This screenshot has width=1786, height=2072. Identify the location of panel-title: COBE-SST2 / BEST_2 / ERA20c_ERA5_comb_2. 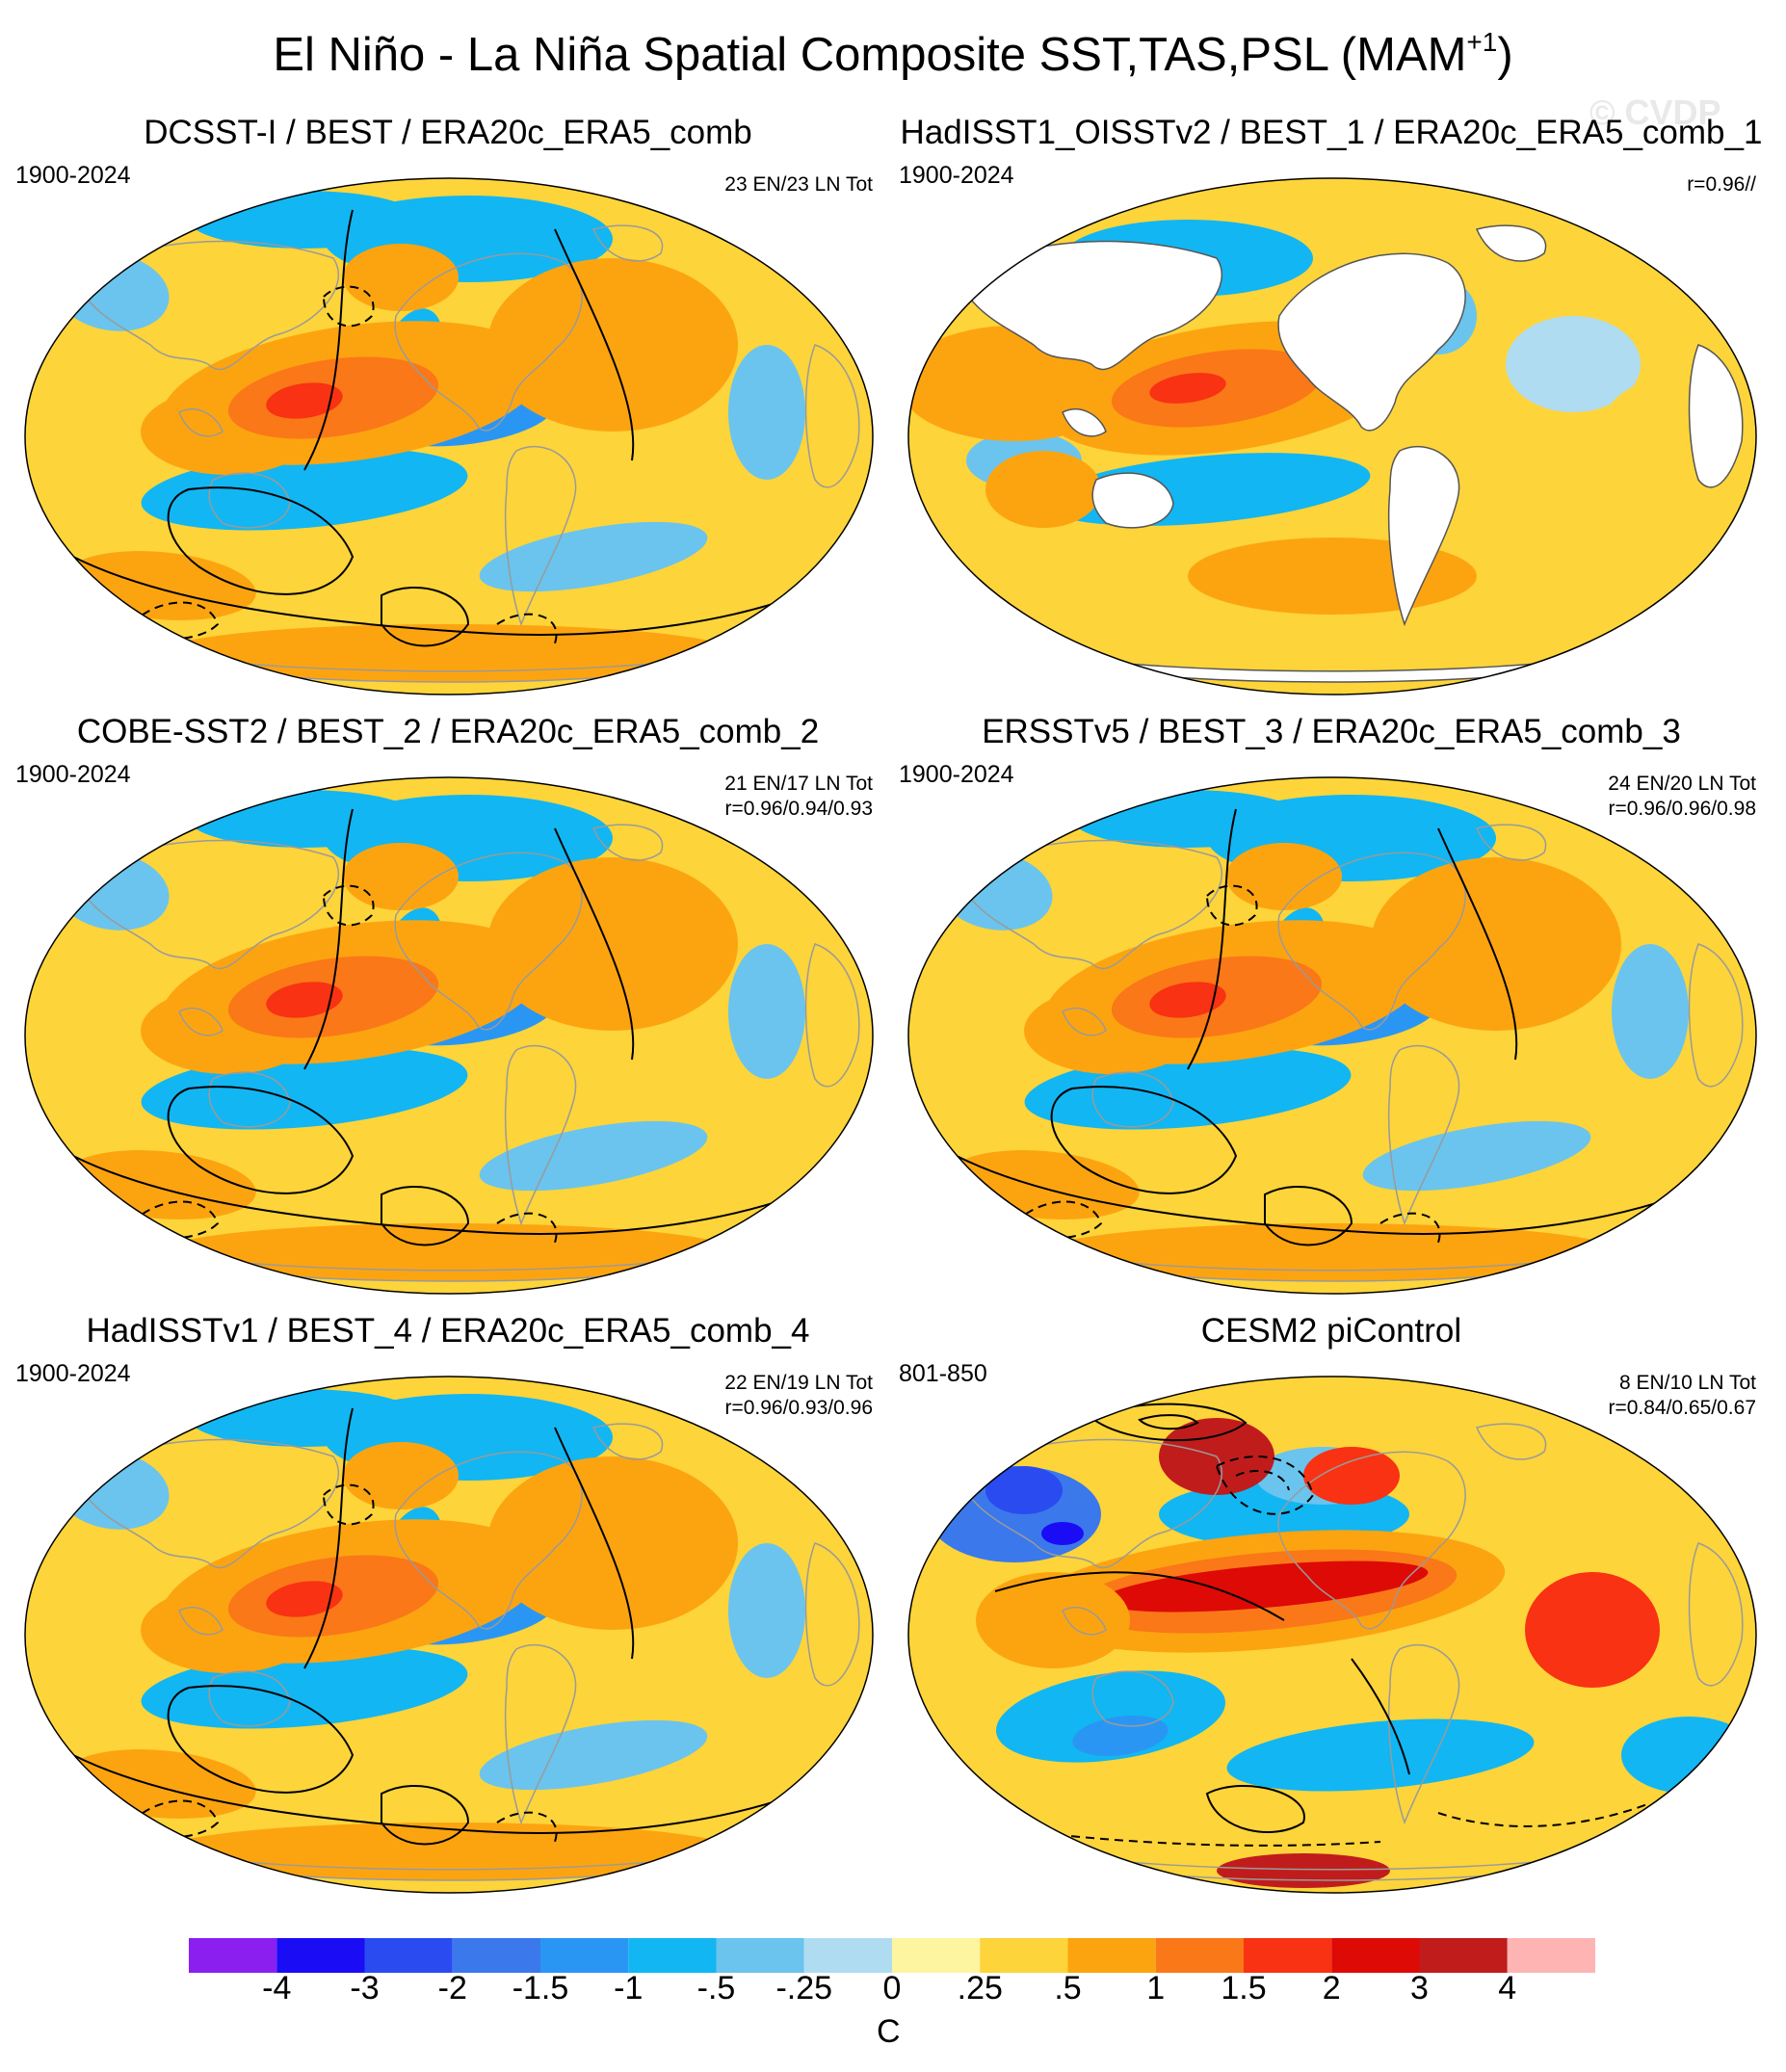
(448, 731).